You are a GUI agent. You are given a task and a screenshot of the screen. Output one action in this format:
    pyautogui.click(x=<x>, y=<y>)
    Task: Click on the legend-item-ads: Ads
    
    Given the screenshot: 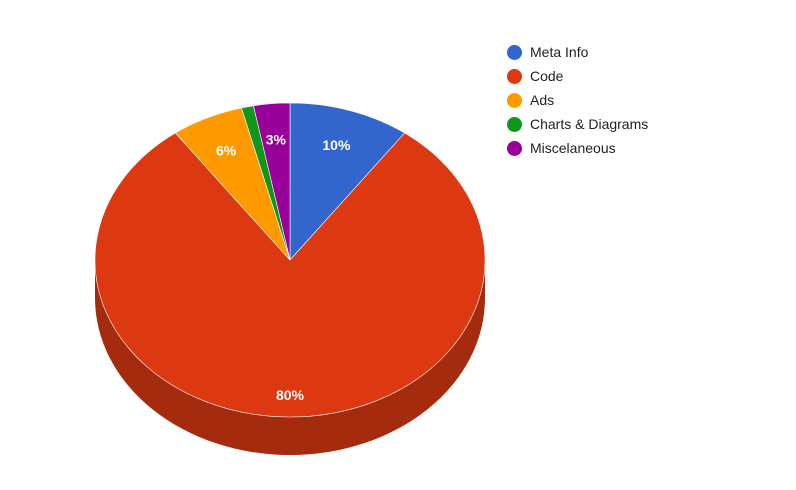 What is the action you would take?
    pyautogui.click(x=577, y=100)
    